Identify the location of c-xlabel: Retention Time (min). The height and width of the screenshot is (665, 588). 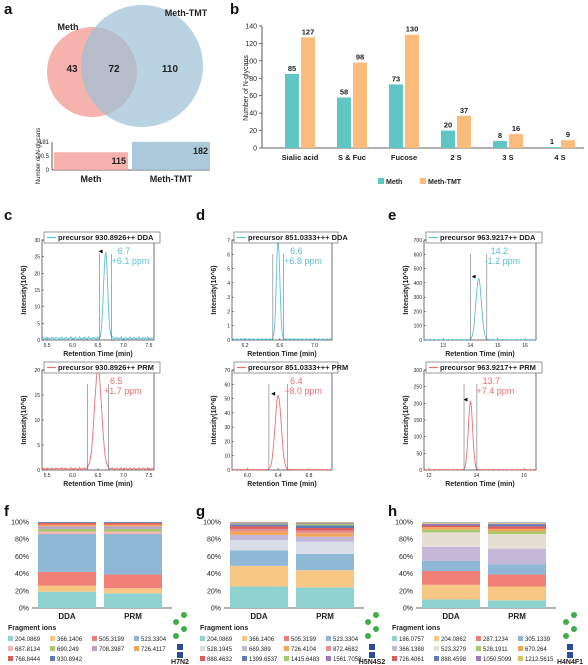
(97, 354).